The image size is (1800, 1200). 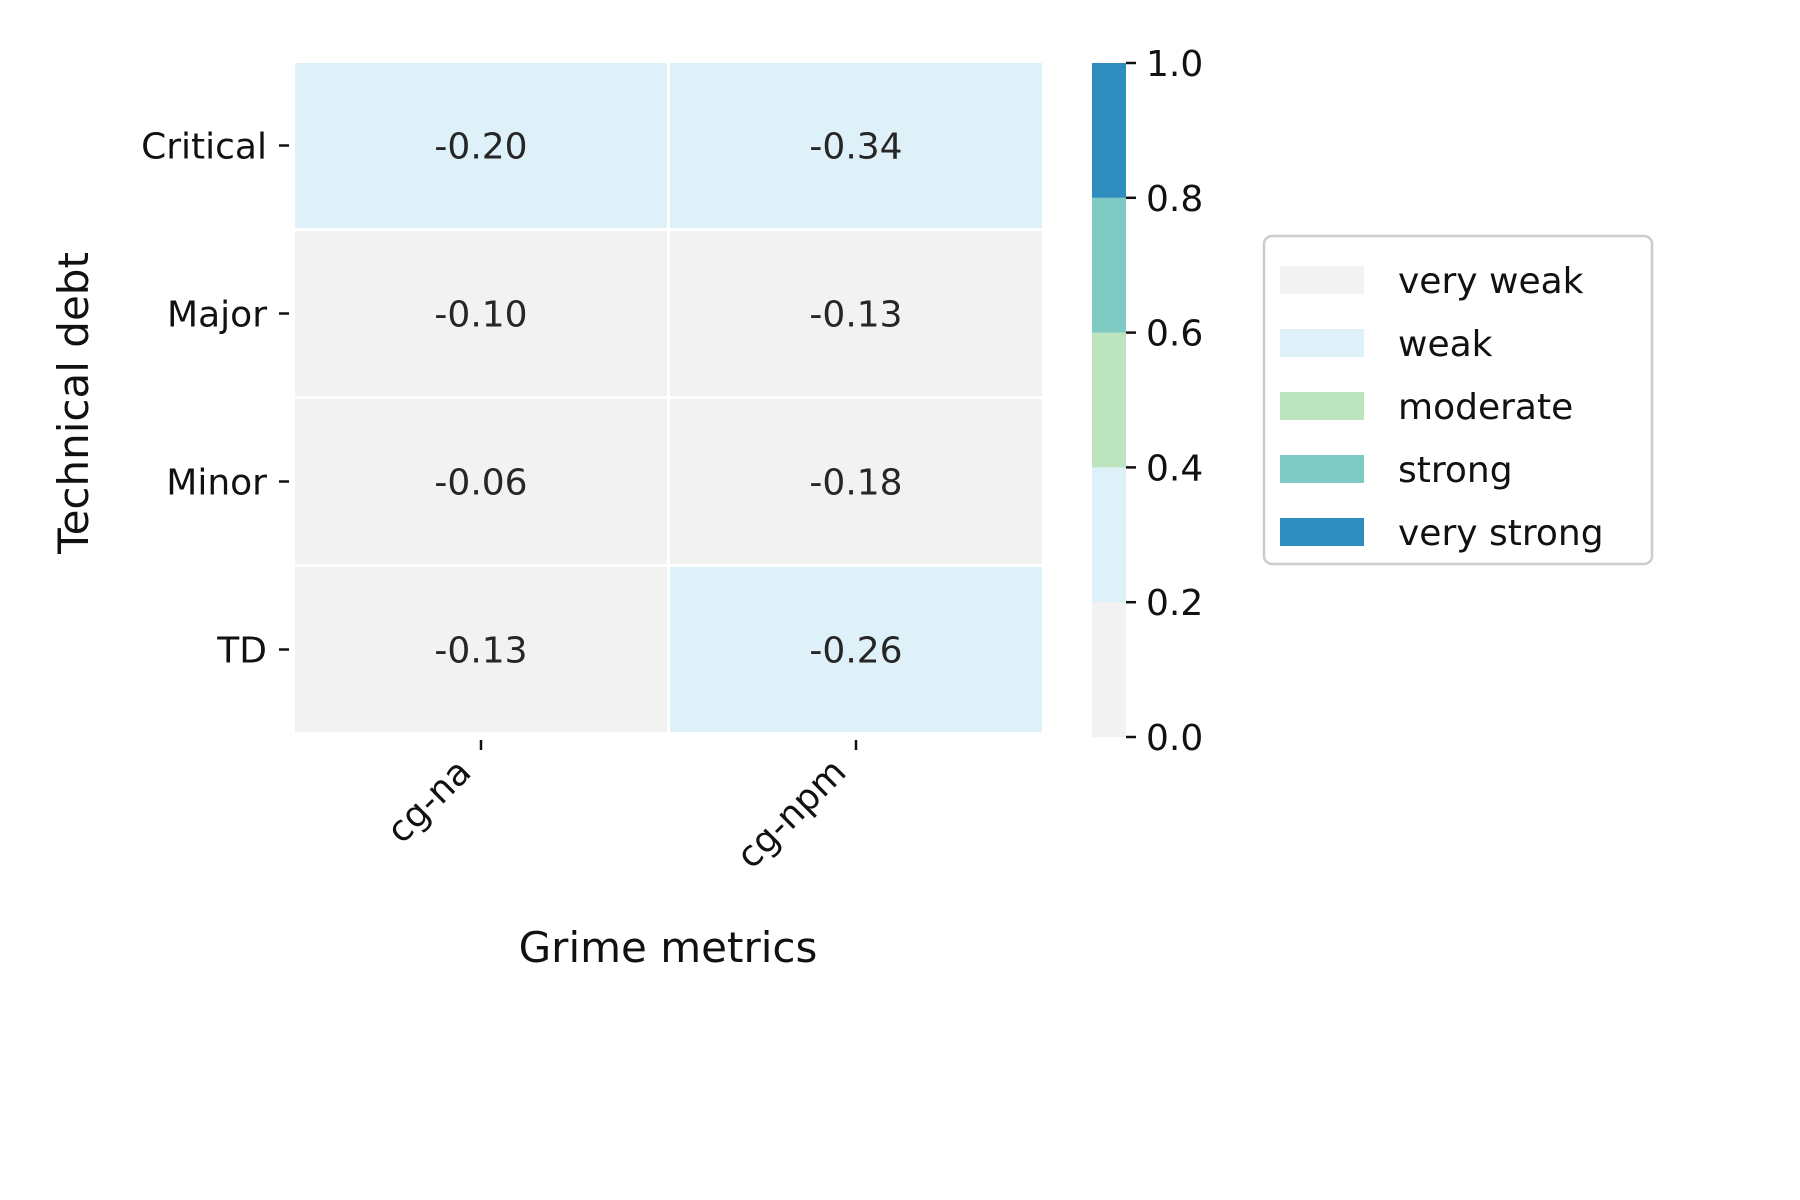 What do you see at coordinates (216, 483) in the screenshot?
I see `y-tick-label: Minor` at bounding box center [216, 483].